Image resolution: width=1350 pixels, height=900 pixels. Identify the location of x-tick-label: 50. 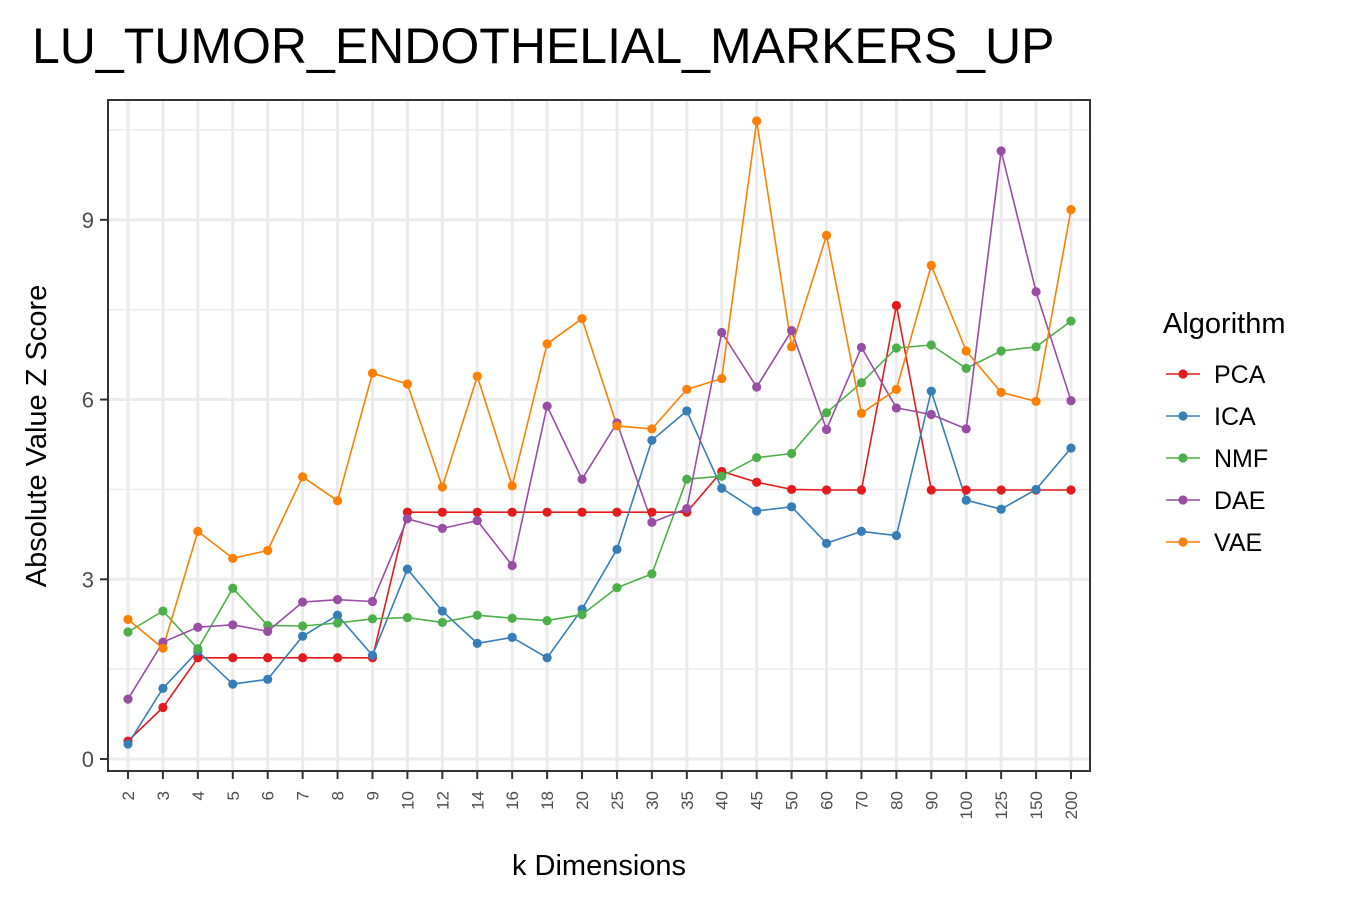
(792, 800).